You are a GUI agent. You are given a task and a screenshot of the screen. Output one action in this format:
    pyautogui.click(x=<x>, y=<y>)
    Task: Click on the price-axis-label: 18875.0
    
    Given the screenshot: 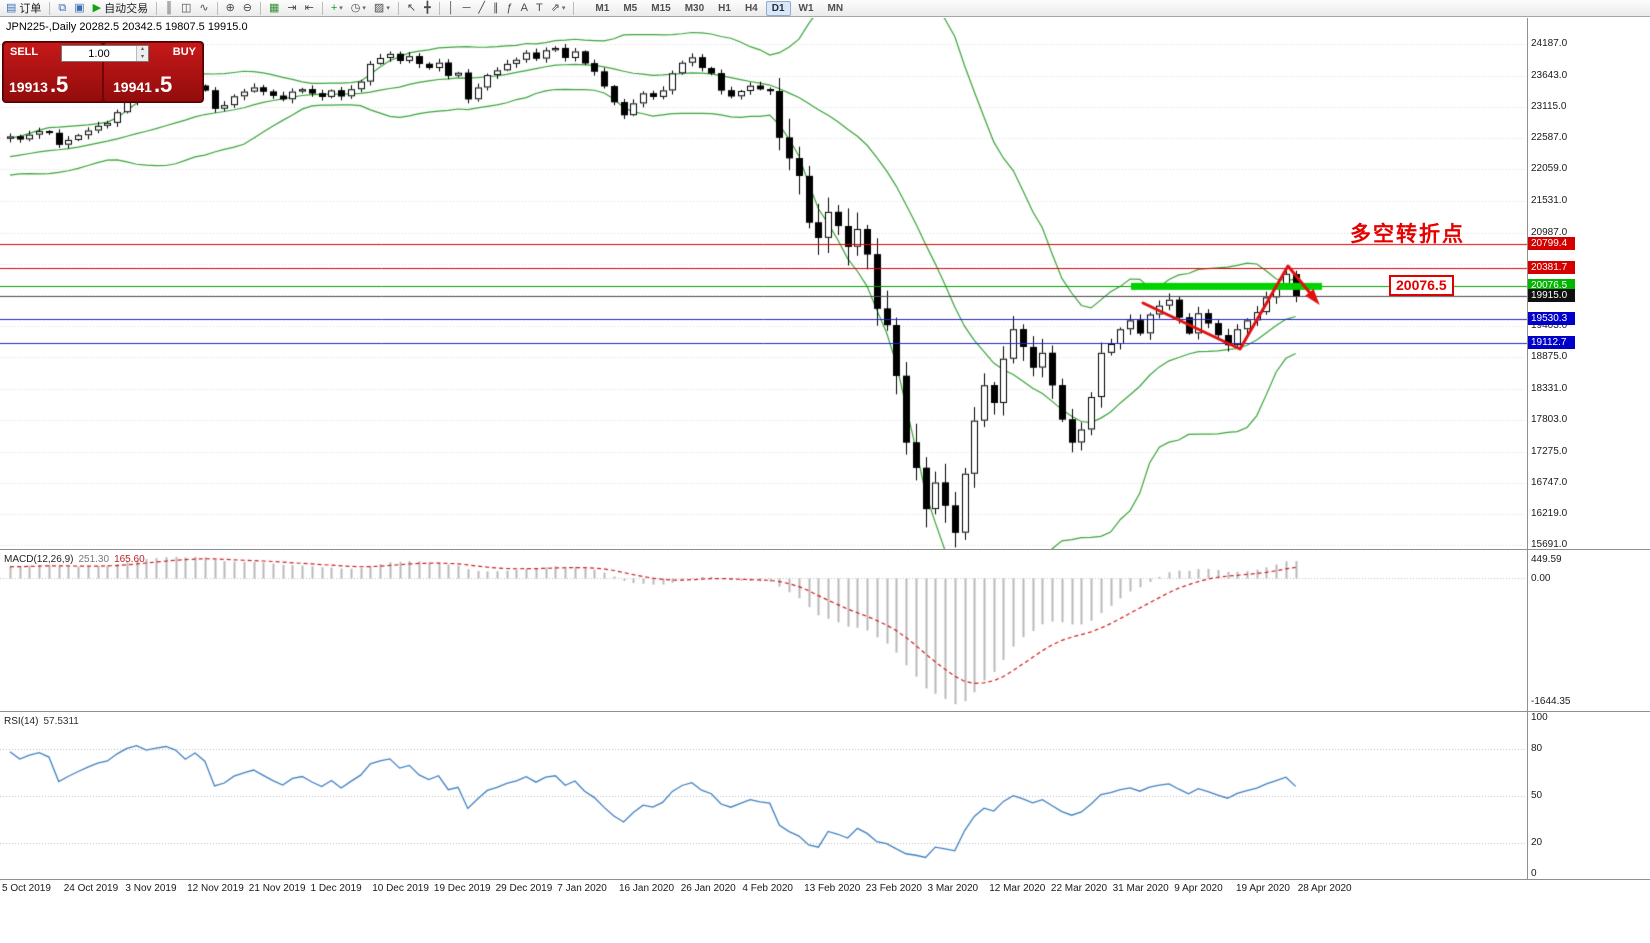 What is the action you would take?
    pyautogui.click(x=1549, y=357)
    